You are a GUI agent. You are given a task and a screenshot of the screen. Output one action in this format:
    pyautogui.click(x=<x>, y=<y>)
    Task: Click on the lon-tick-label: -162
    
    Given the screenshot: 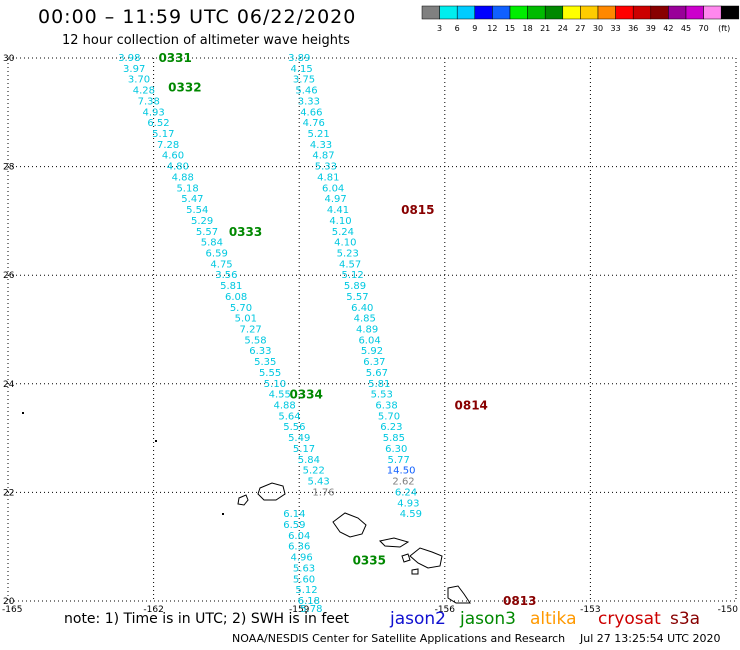 What is the action you would take?
    pyautogui.click(x=153, y=610)
    